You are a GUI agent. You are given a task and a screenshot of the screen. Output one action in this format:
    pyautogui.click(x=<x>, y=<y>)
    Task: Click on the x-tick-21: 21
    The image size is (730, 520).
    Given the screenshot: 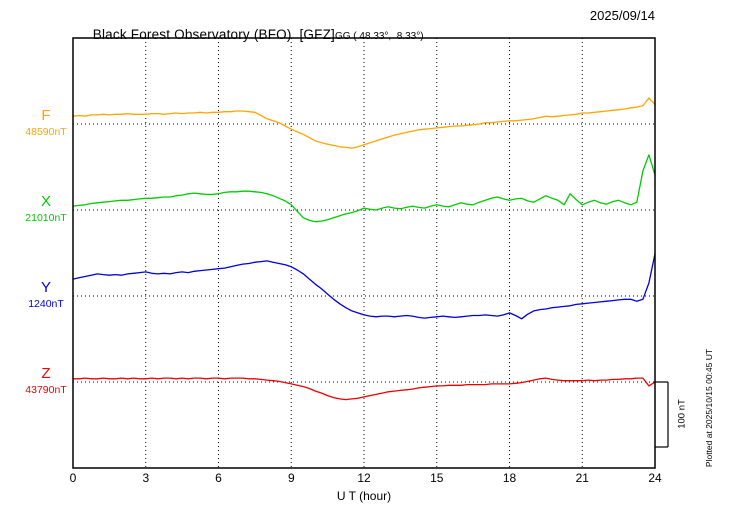 What is the action you would take?
    pyautogui.click(x=582, y=478)
    